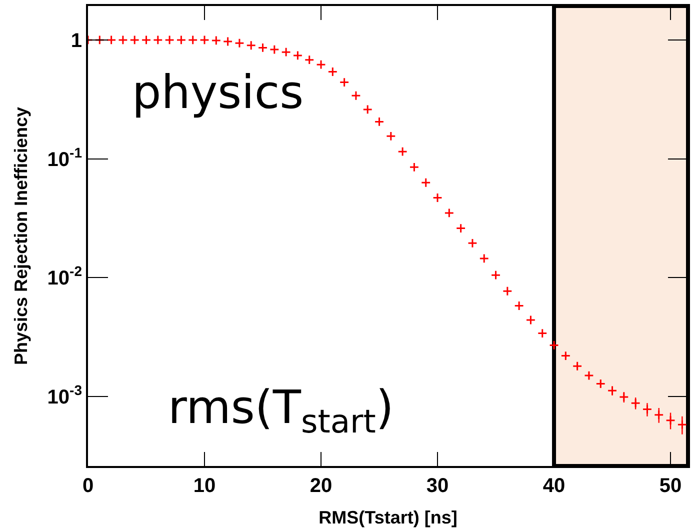 Image resolution: width=693 pixels, height=530 pixels. Describe the element at coordinates (88, 486) in the screenshot. I see `x-tick-label: 0` at that location.